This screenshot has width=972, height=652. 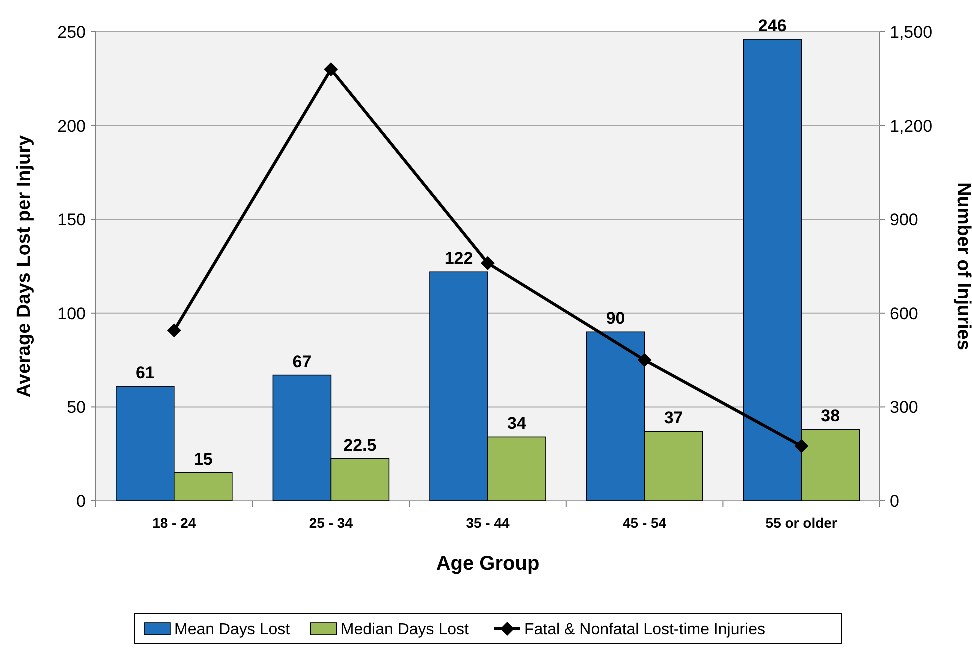 What do you see at coordinates (459, 258) in the screenshot?
I see `data-label: 122` at bounding box center [459, 258].